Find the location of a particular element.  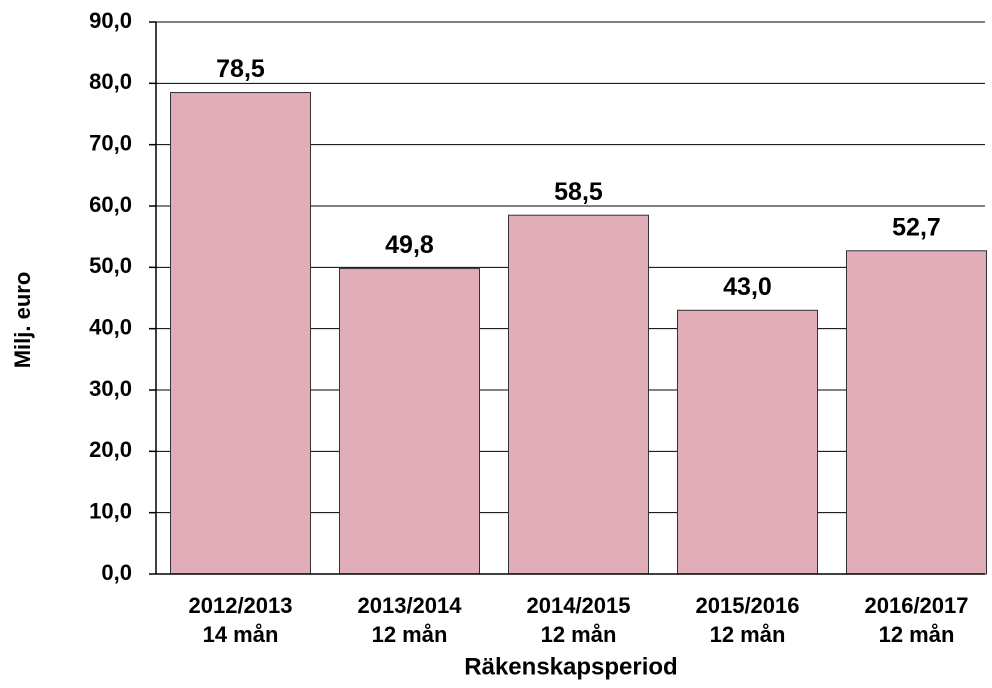

y-tick-label: 60,0 is located at coordinates (110, 204).